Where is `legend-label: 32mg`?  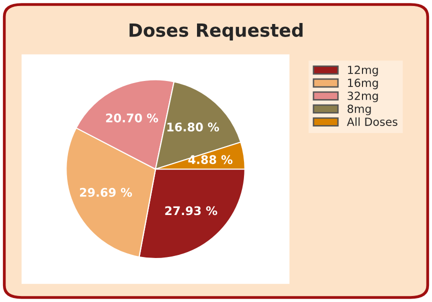 legend-label: 32mg is located at coordinates (363, 97).